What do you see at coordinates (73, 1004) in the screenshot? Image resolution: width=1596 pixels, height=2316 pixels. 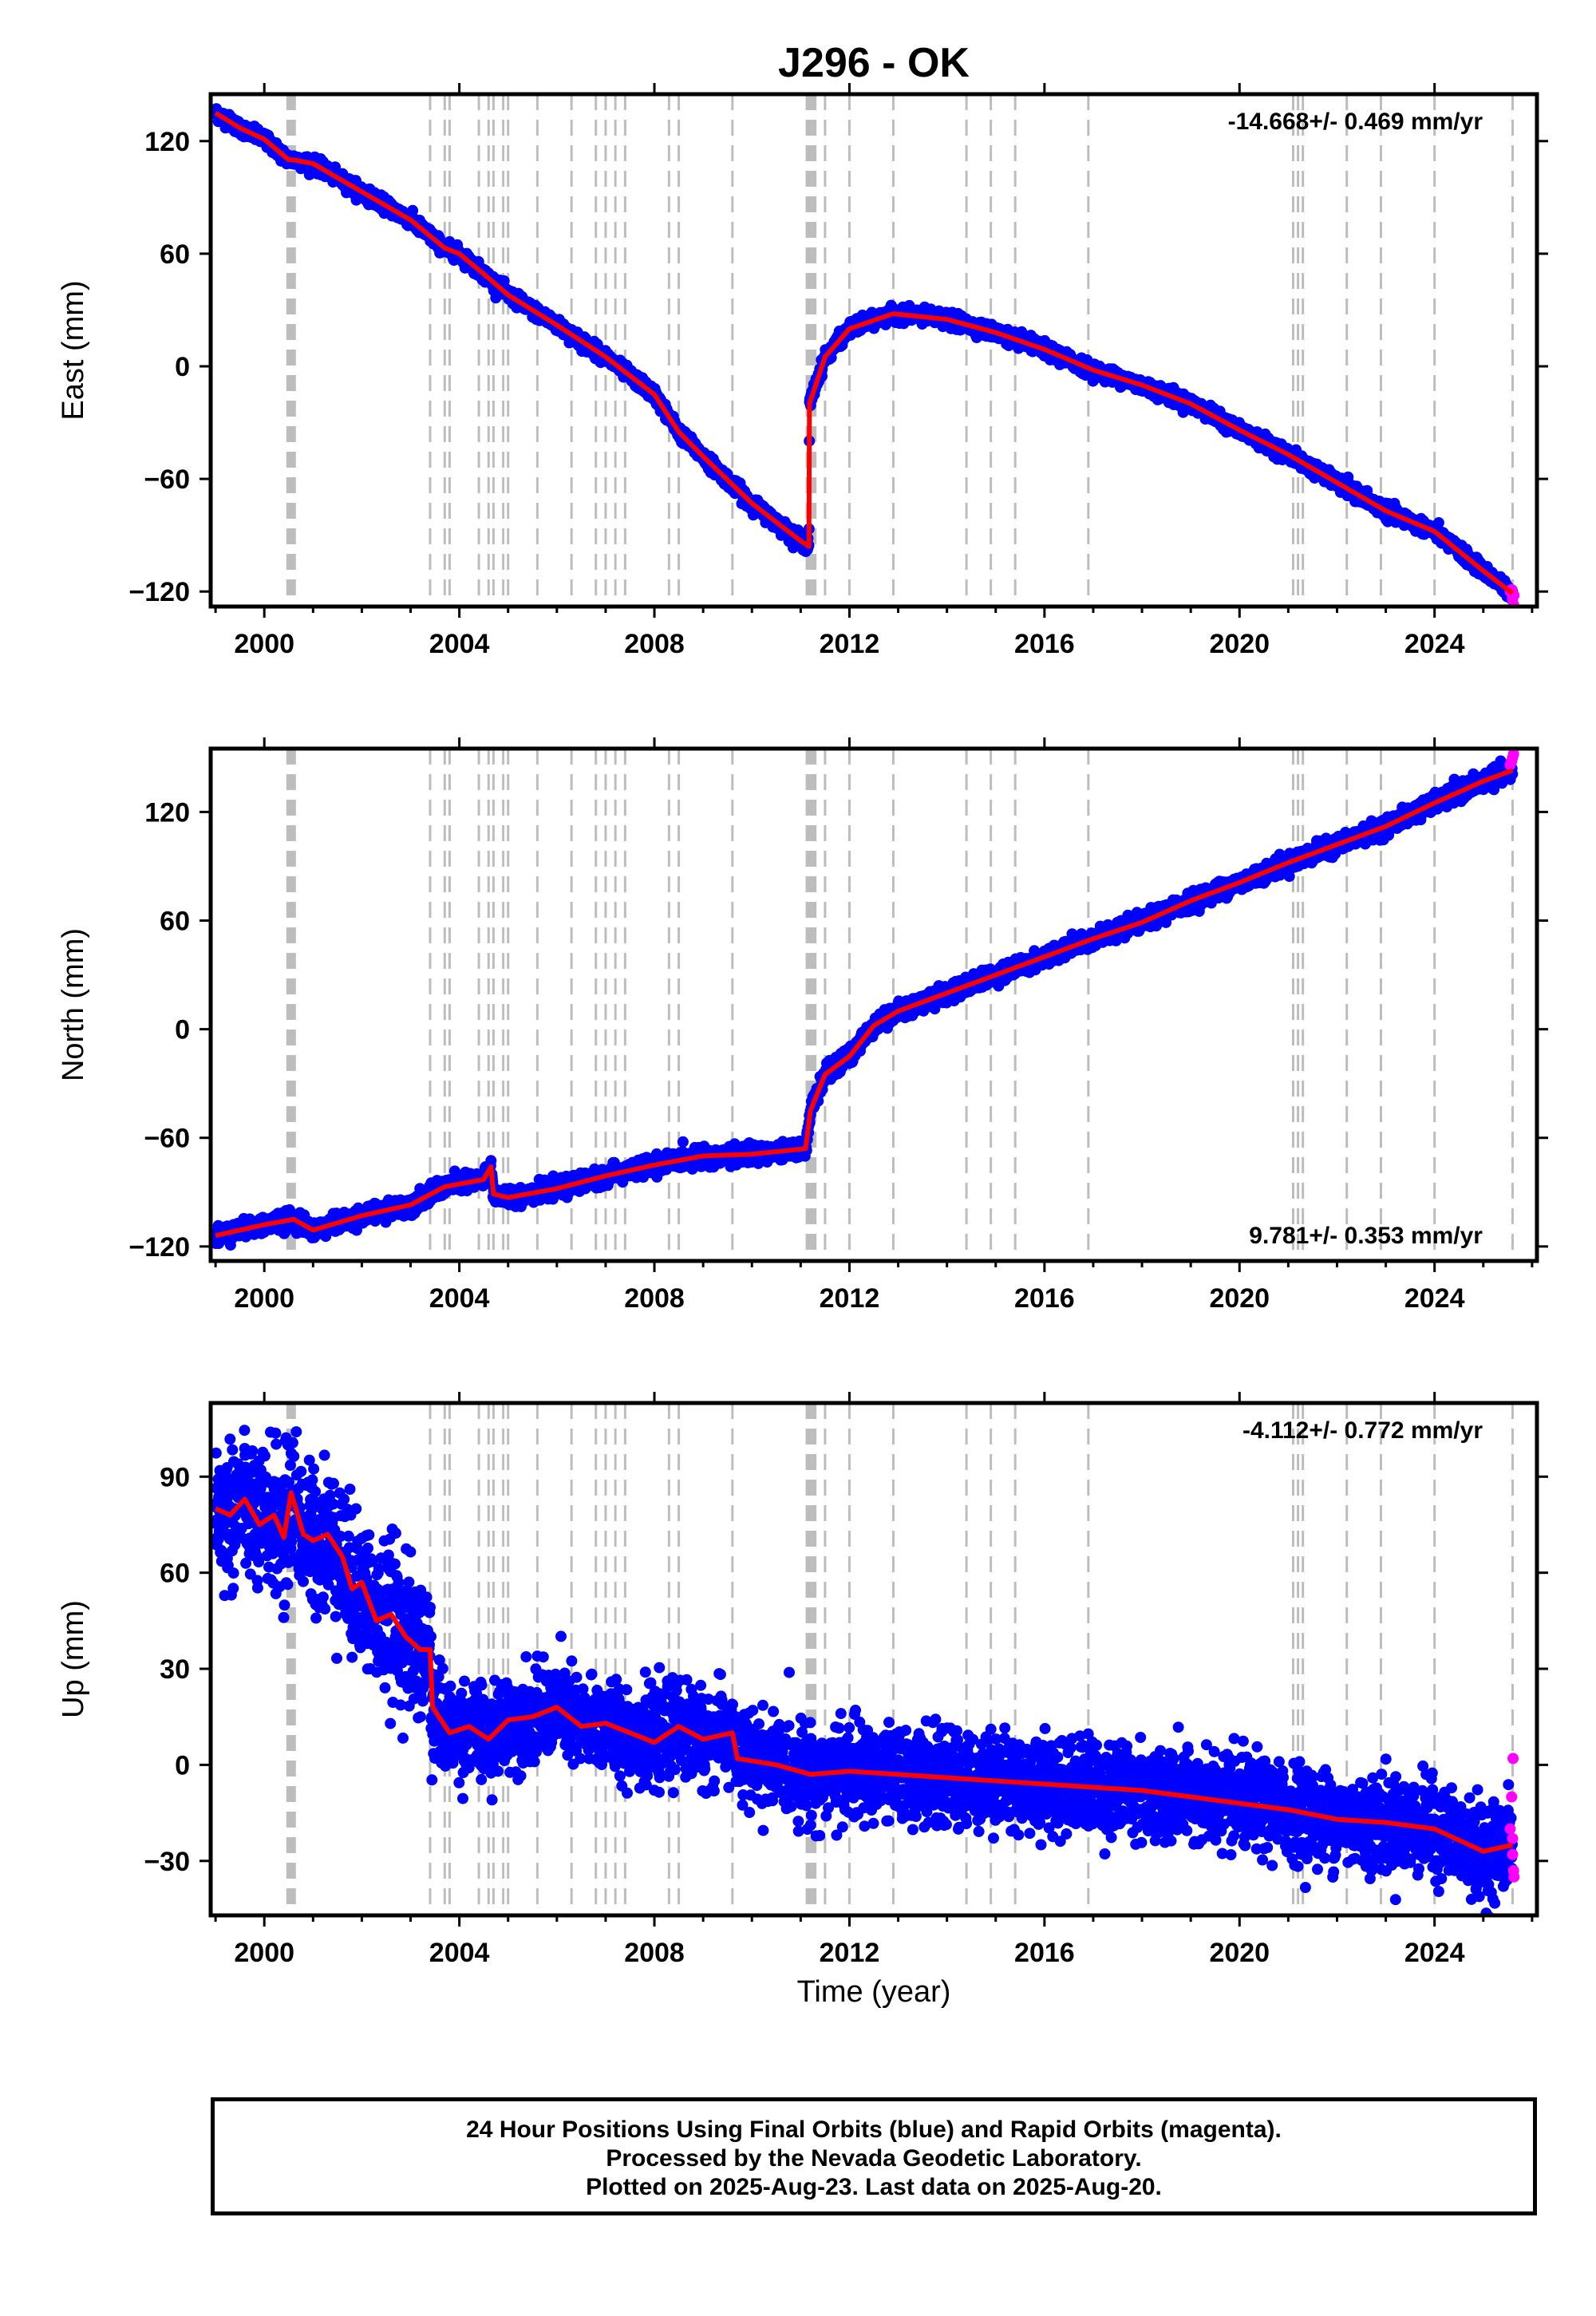 I see `y-axis-title: North (mm)` at bounding box center [73, 1004].